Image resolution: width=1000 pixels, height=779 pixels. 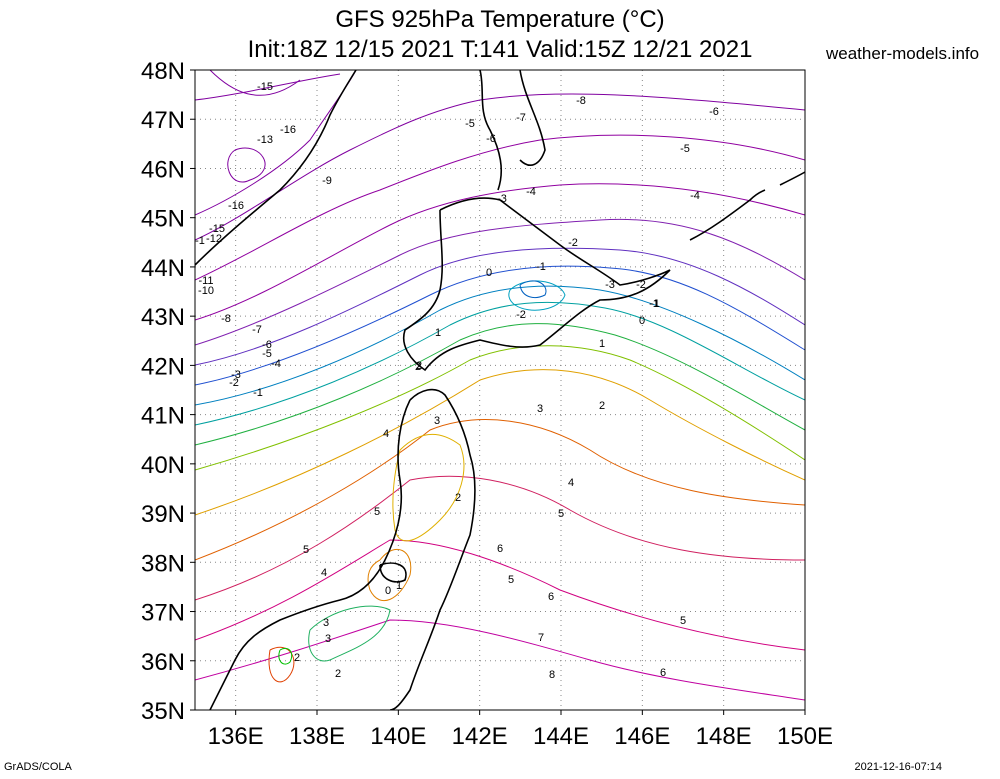 I want to click on lat-tick-label: 35N, so click(x=163, y=711).